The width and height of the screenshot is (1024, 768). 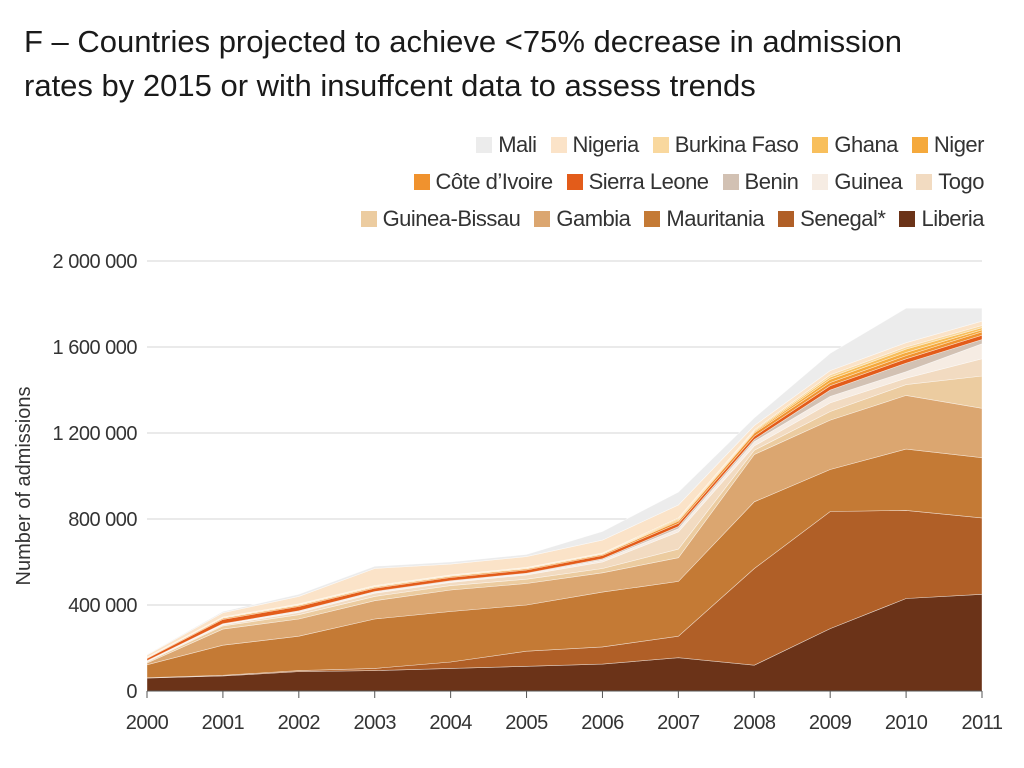 I want to click on x-tick-label: 2005, so click(x=526, y=723).